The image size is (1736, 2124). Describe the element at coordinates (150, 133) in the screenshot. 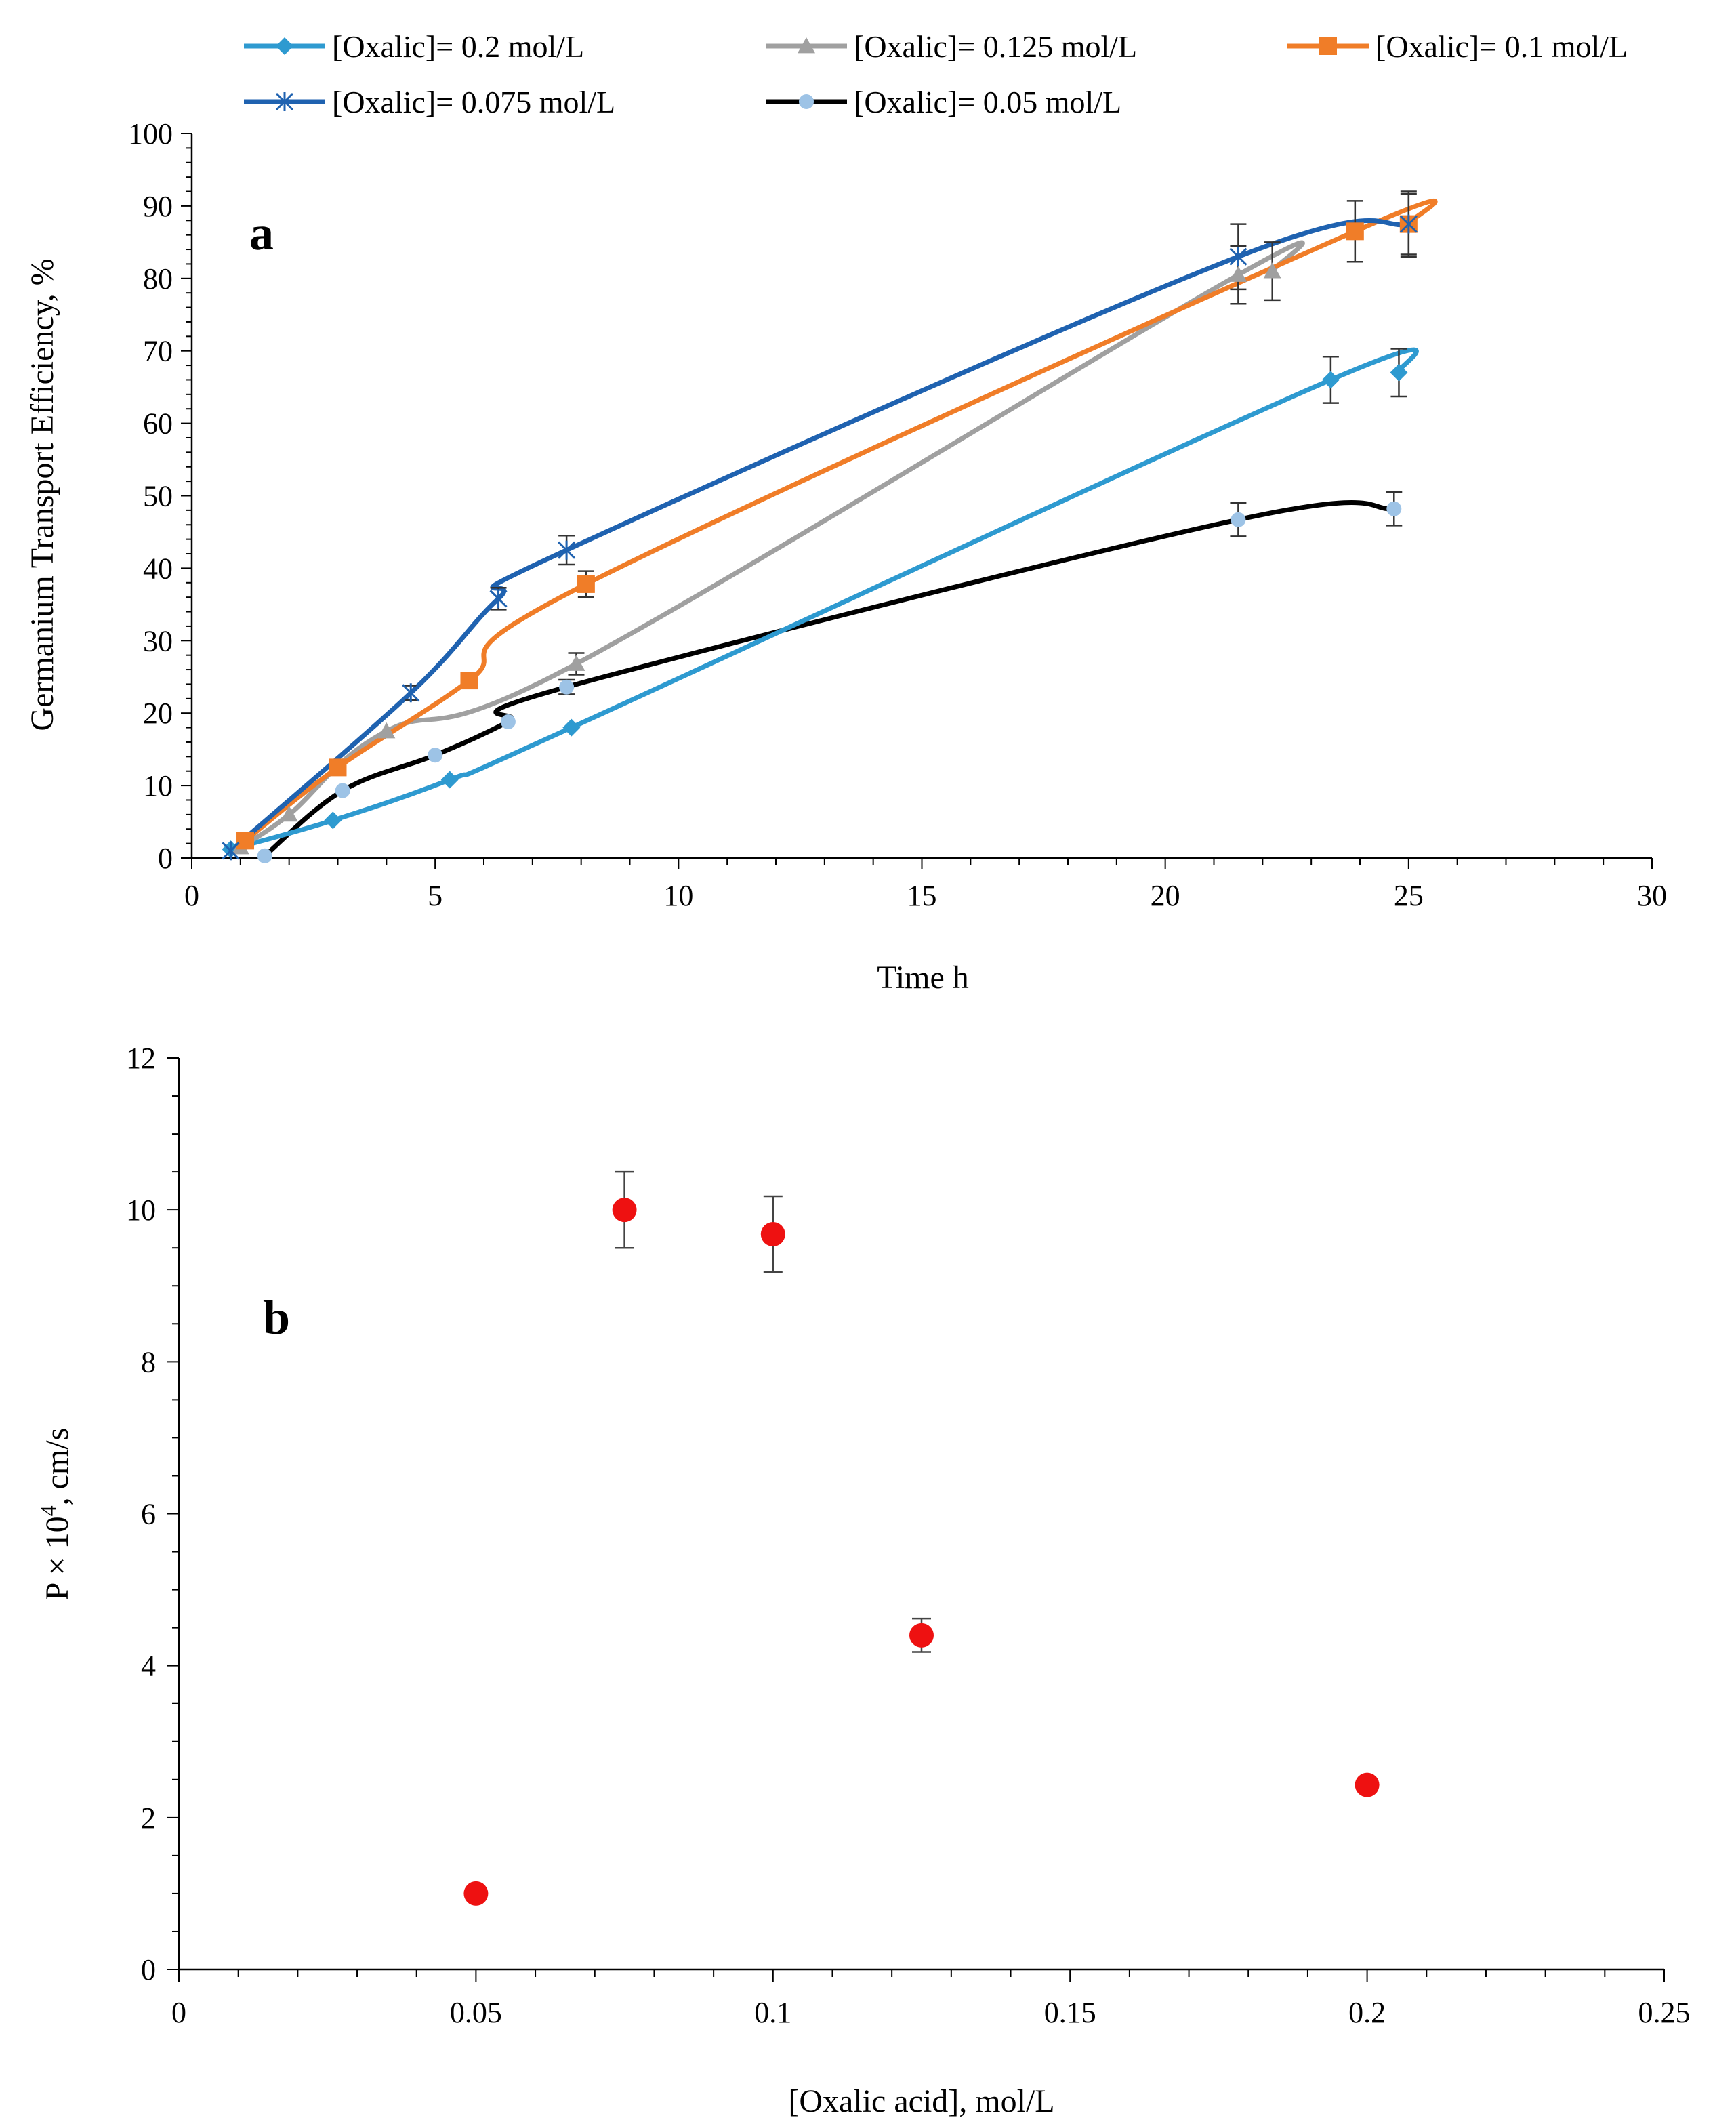

I see `panel-a-y-tick-label: 100` at that location.